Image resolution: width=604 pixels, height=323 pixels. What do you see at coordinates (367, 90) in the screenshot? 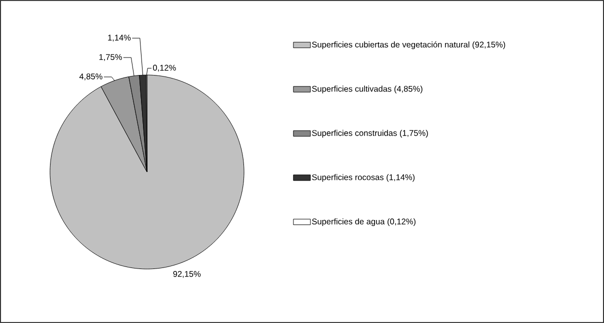
I see `legend-label: Superficies cultivadas (4,85%)` at bounding box center [367, 90].